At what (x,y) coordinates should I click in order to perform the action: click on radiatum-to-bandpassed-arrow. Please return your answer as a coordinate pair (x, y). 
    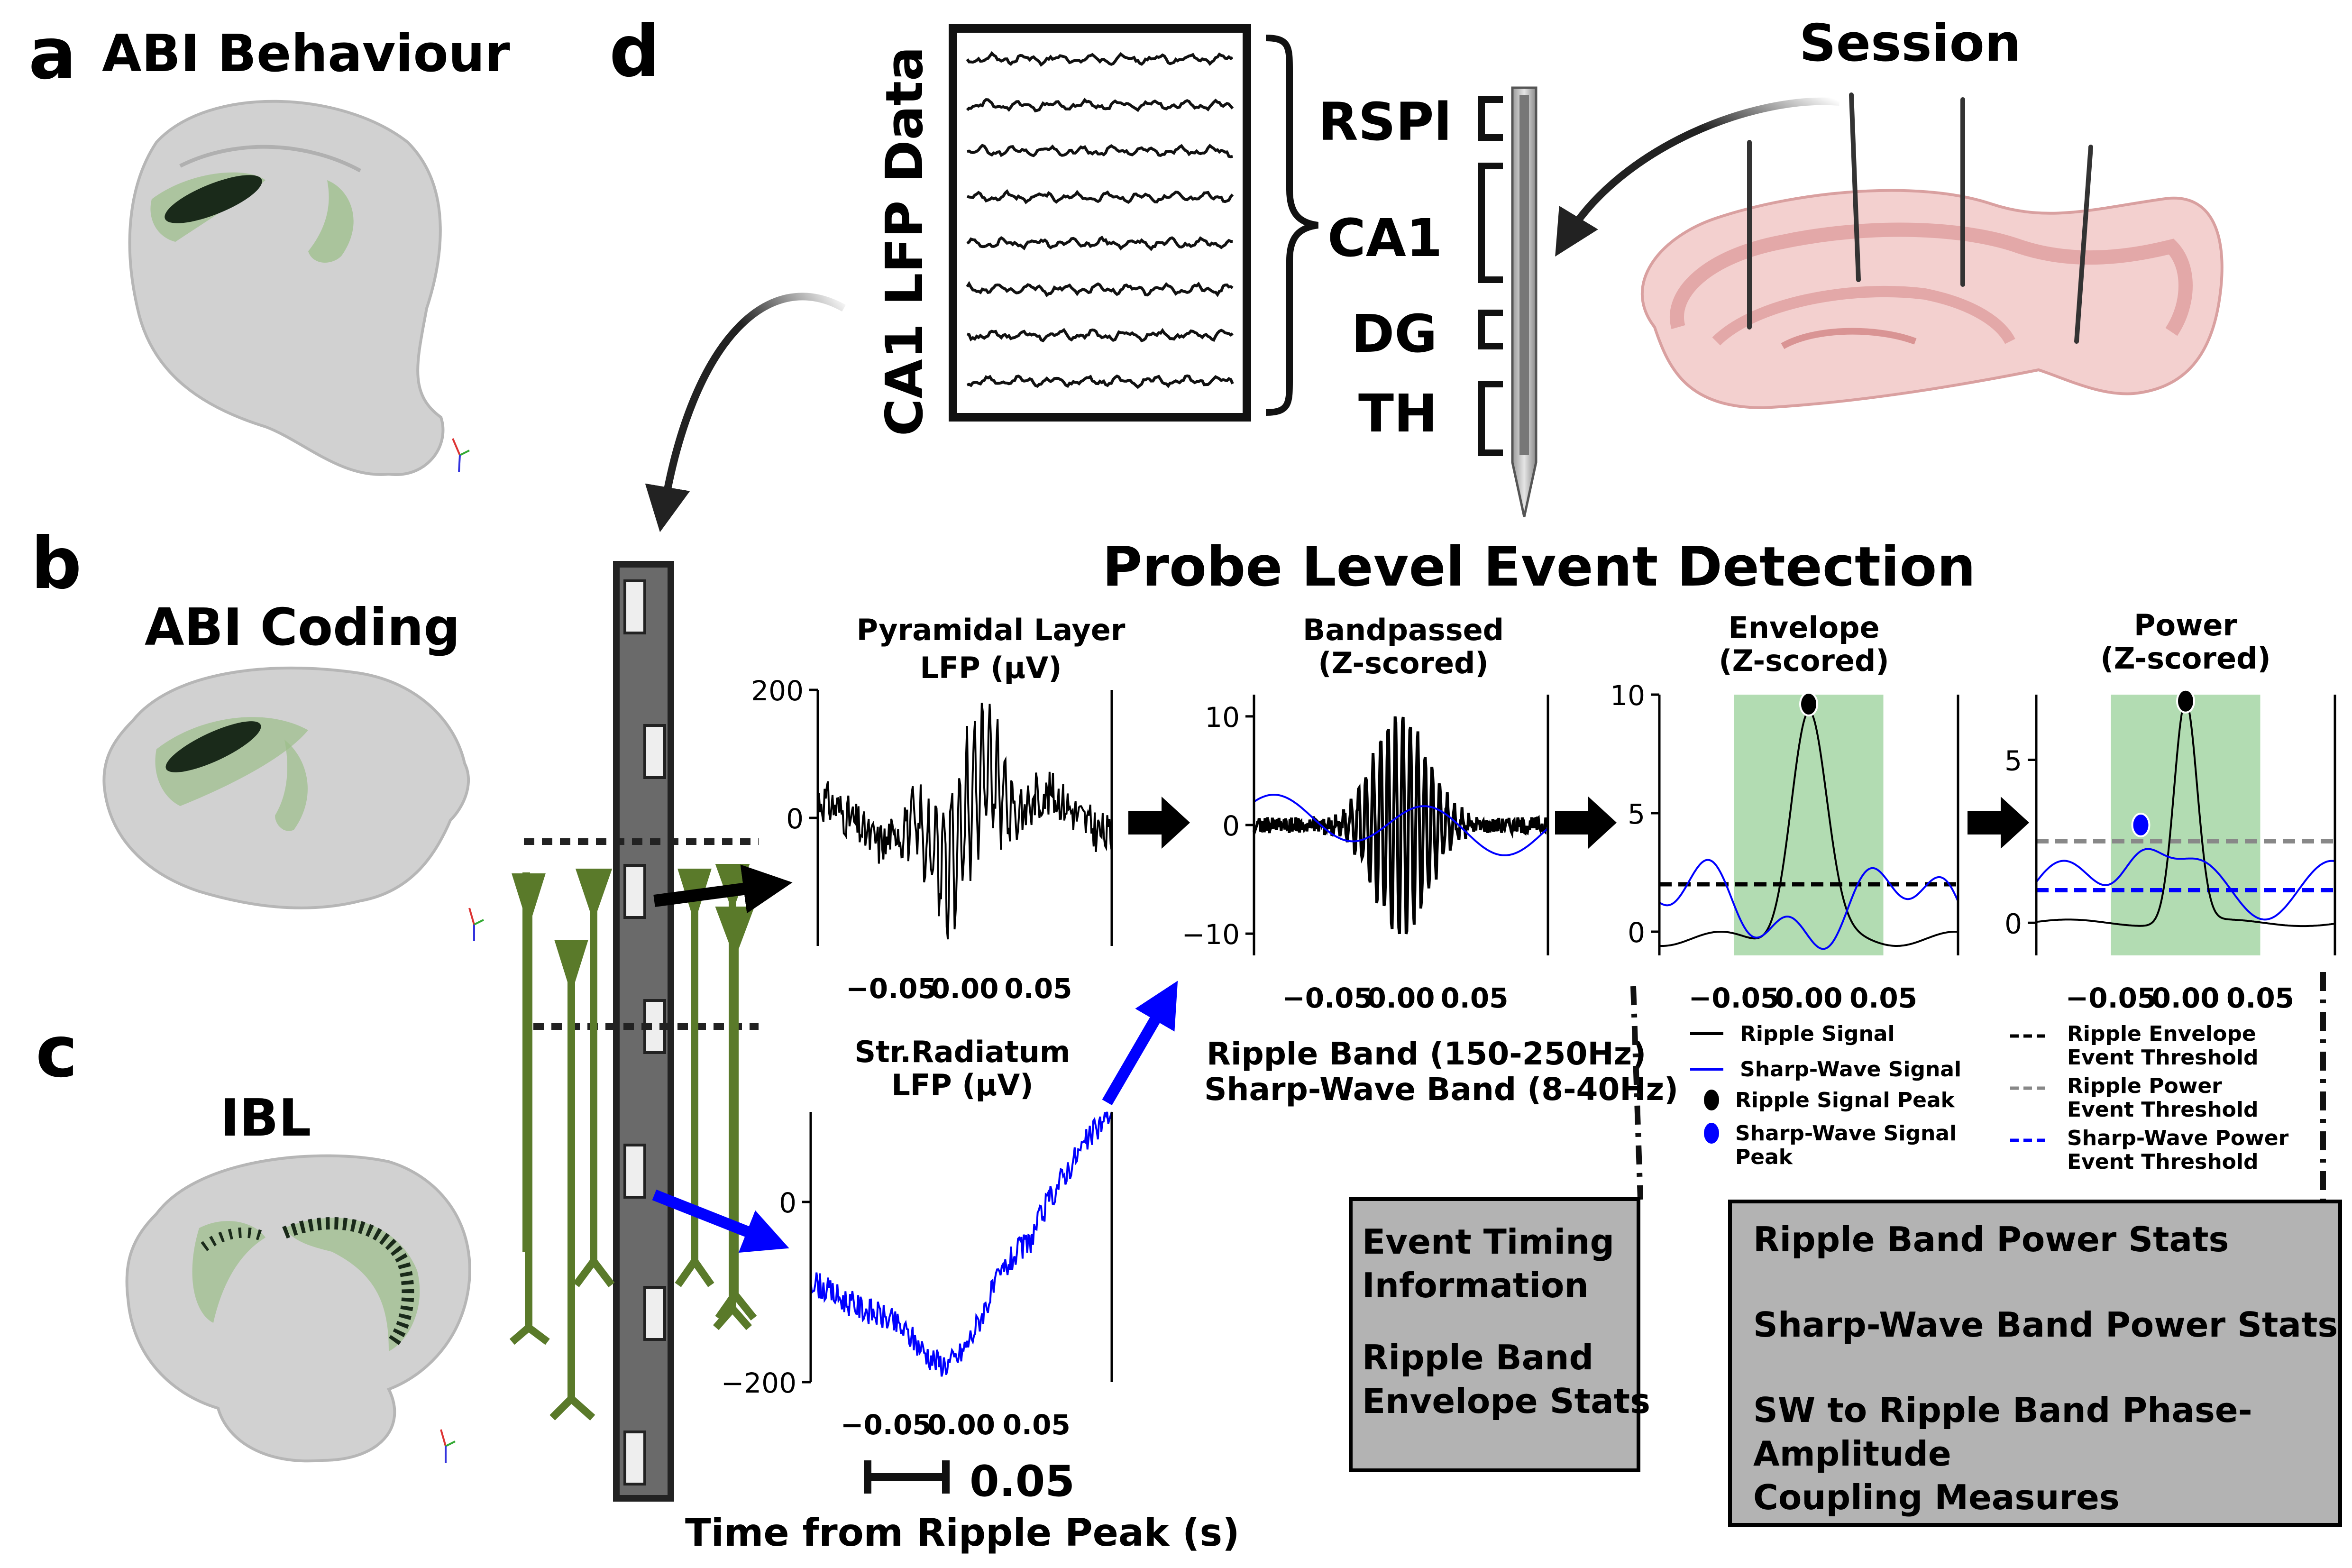
    Looking at the image, I should click on (1140, 1043).